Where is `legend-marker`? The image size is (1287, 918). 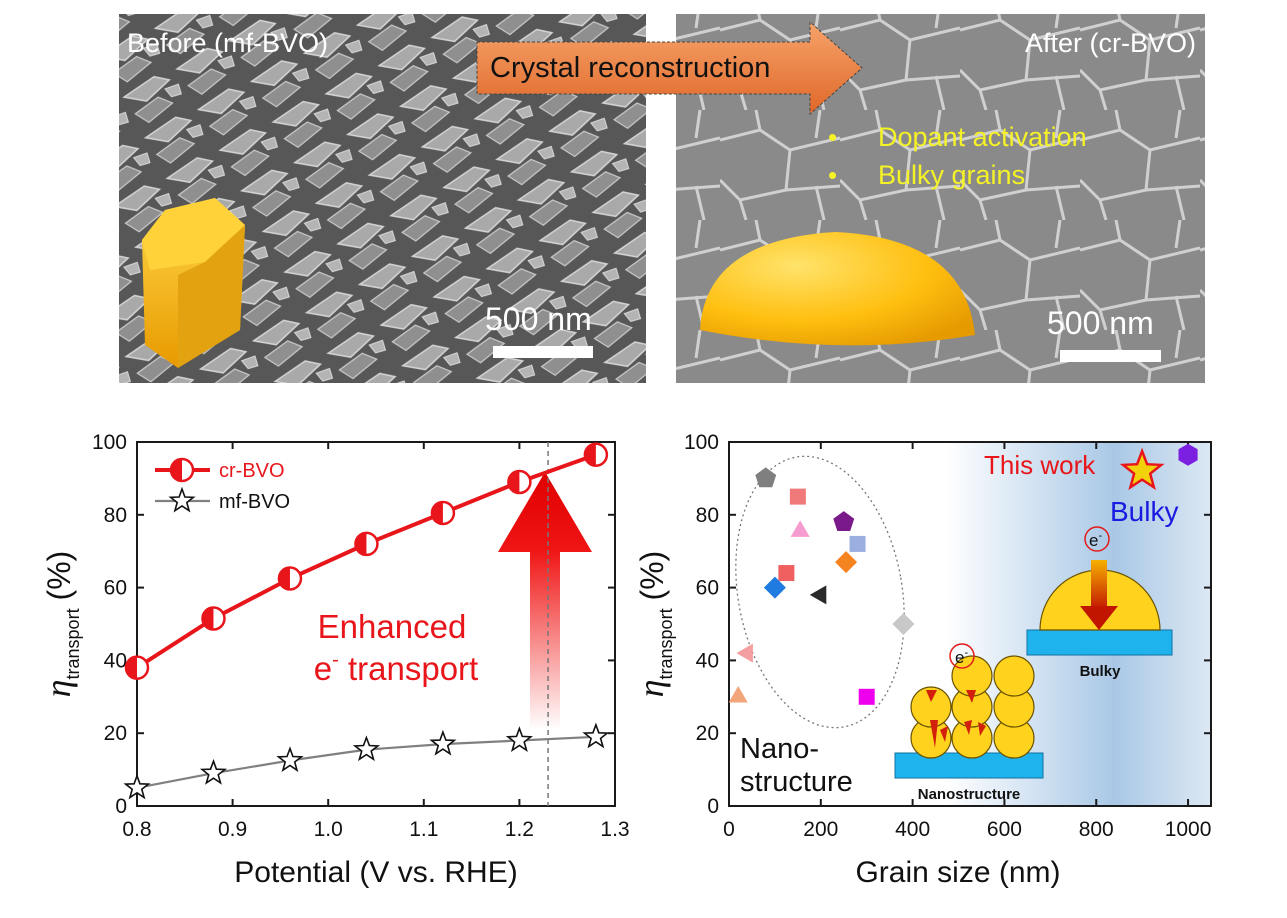
legend-marker is located at coordinates (182, 499).